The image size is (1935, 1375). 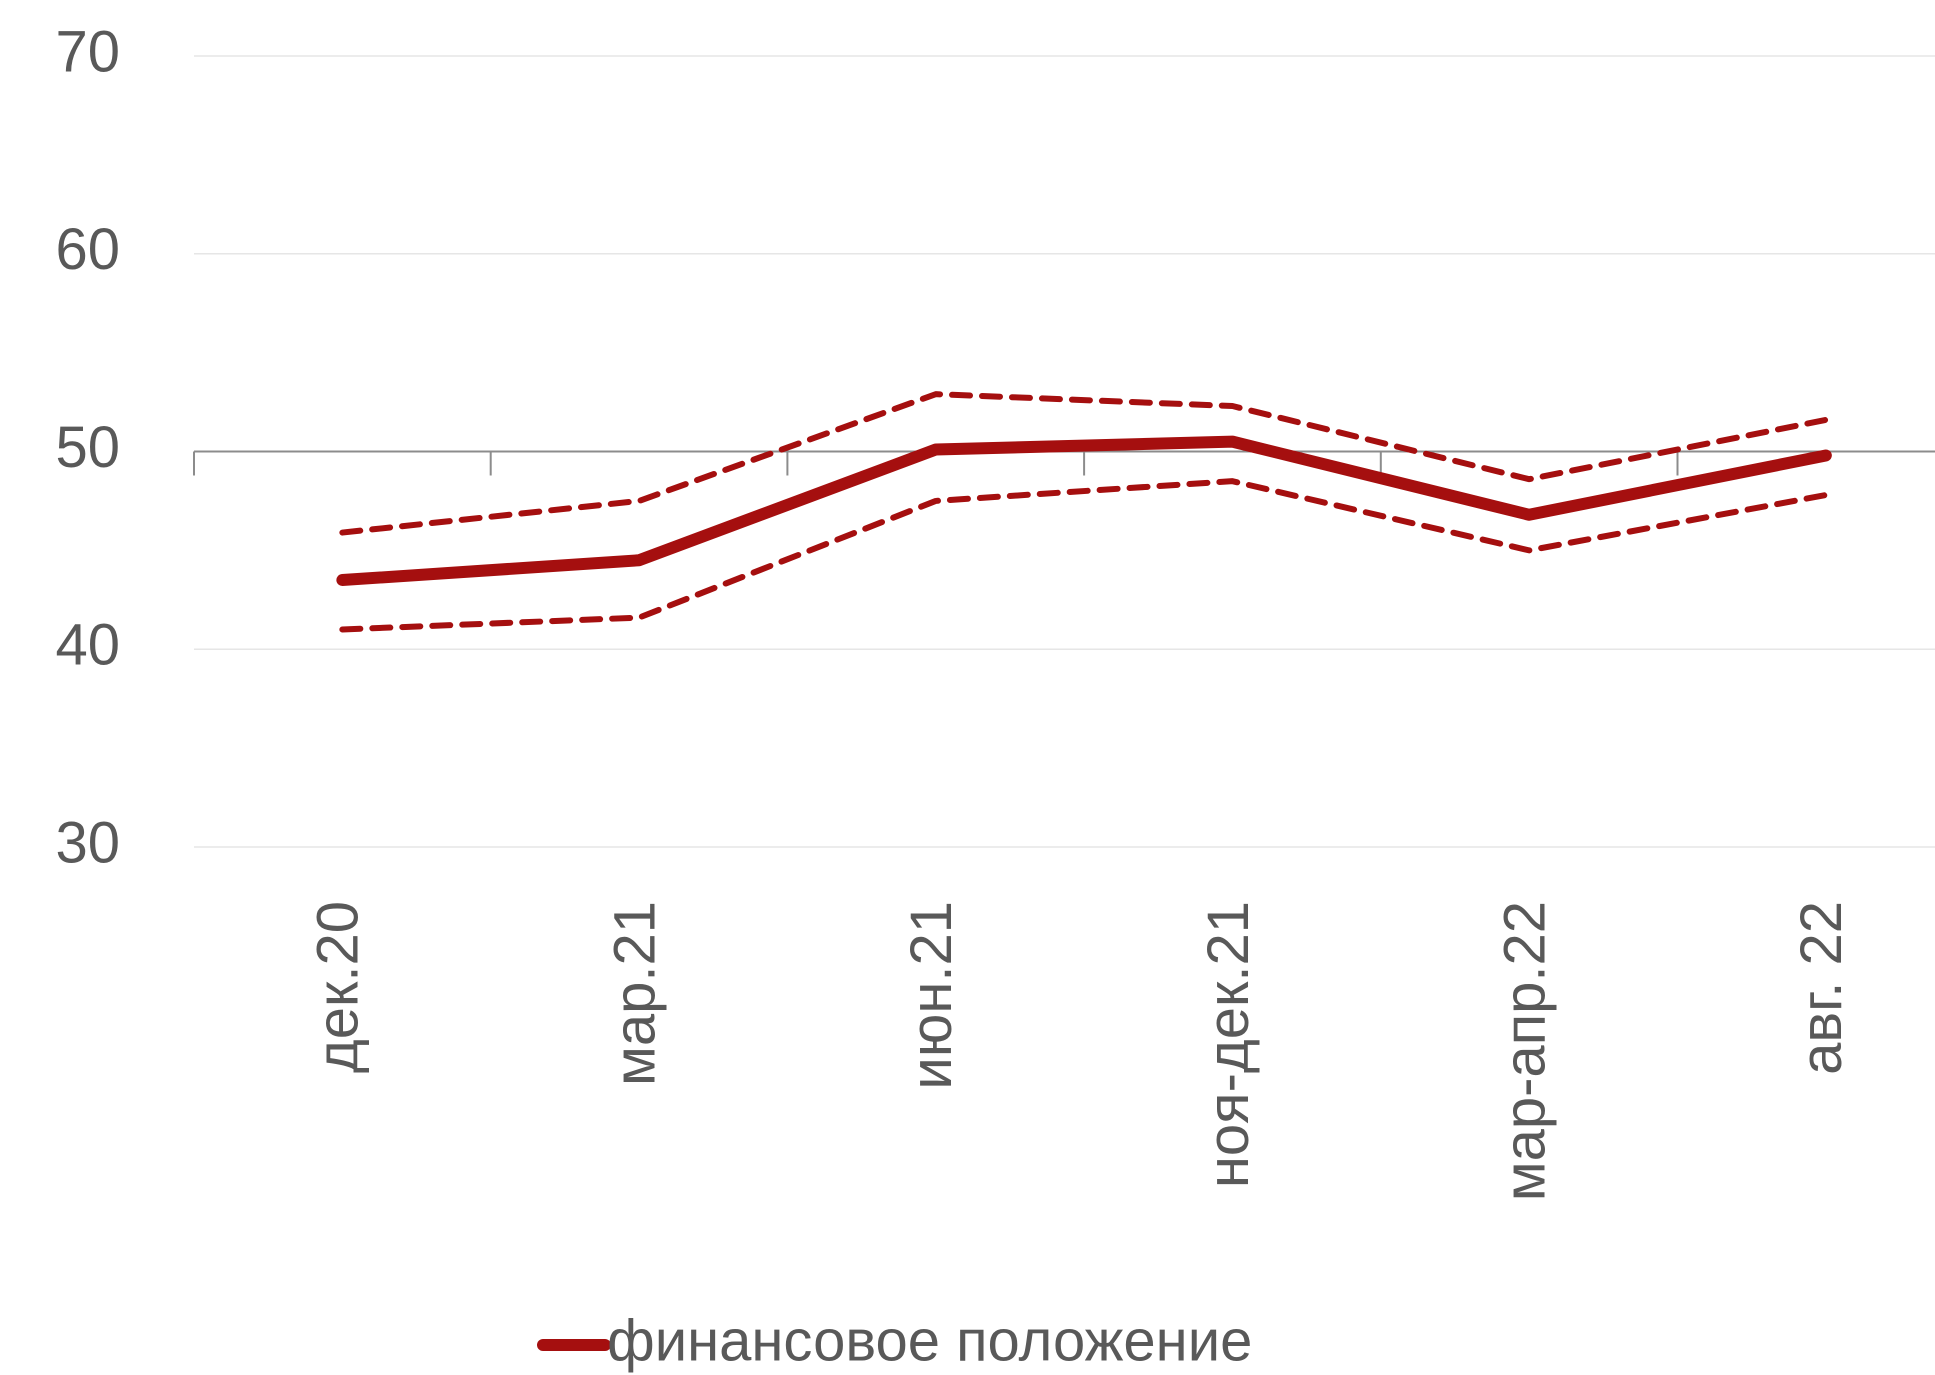 What do you see at coordinates (87, 51) in the screenshot?
I see `y-tick-label: 70` at bounding box center [87, 51].